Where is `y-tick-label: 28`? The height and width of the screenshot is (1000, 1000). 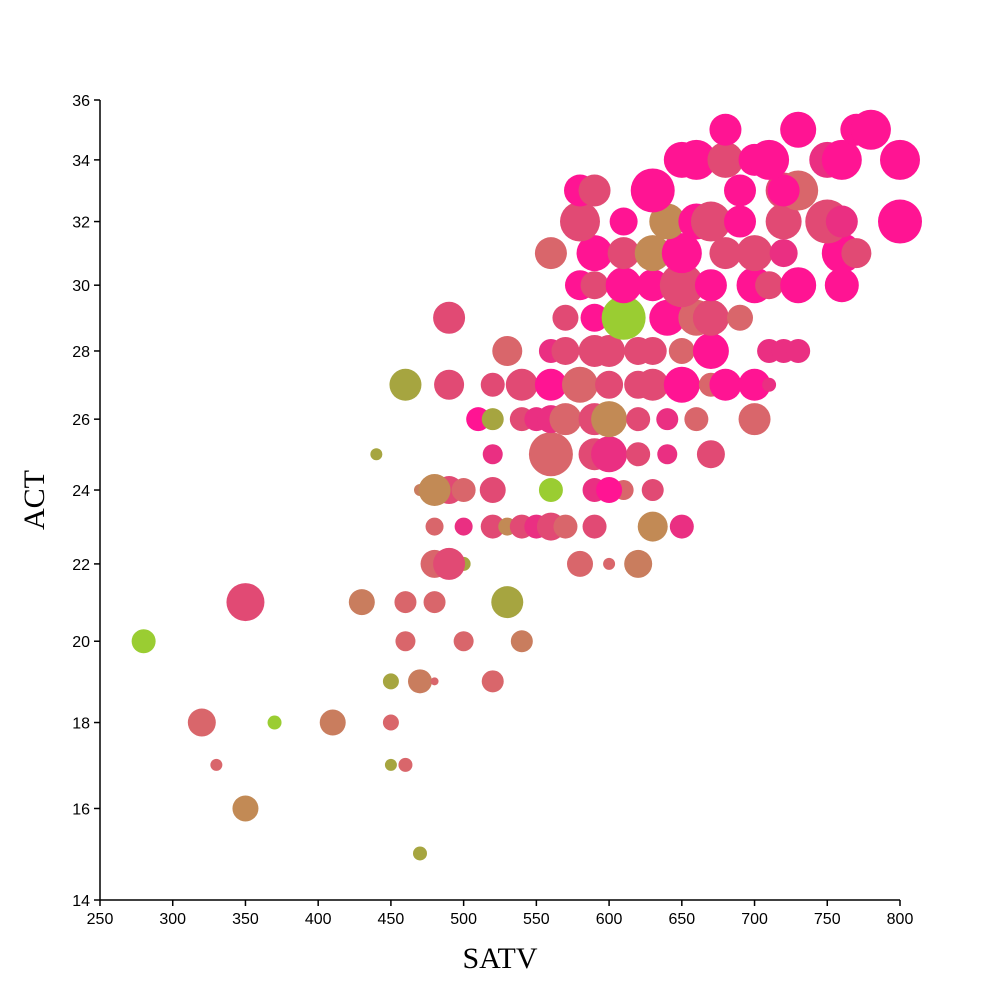
y-tick-label: 28 is located at coordinates (81, 352).